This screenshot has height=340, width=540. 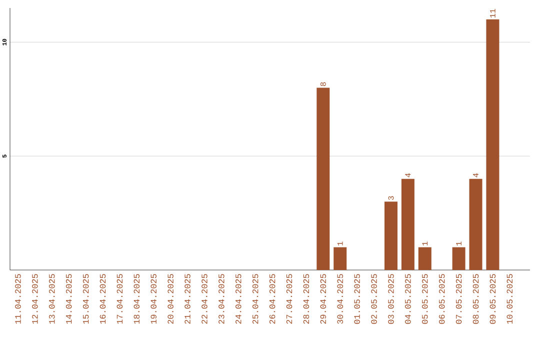 What do you see at coordinates (272, 299) in the screenshot?
I see `x-tick-label: 26.04.2025` at bounding box center [272, 299].